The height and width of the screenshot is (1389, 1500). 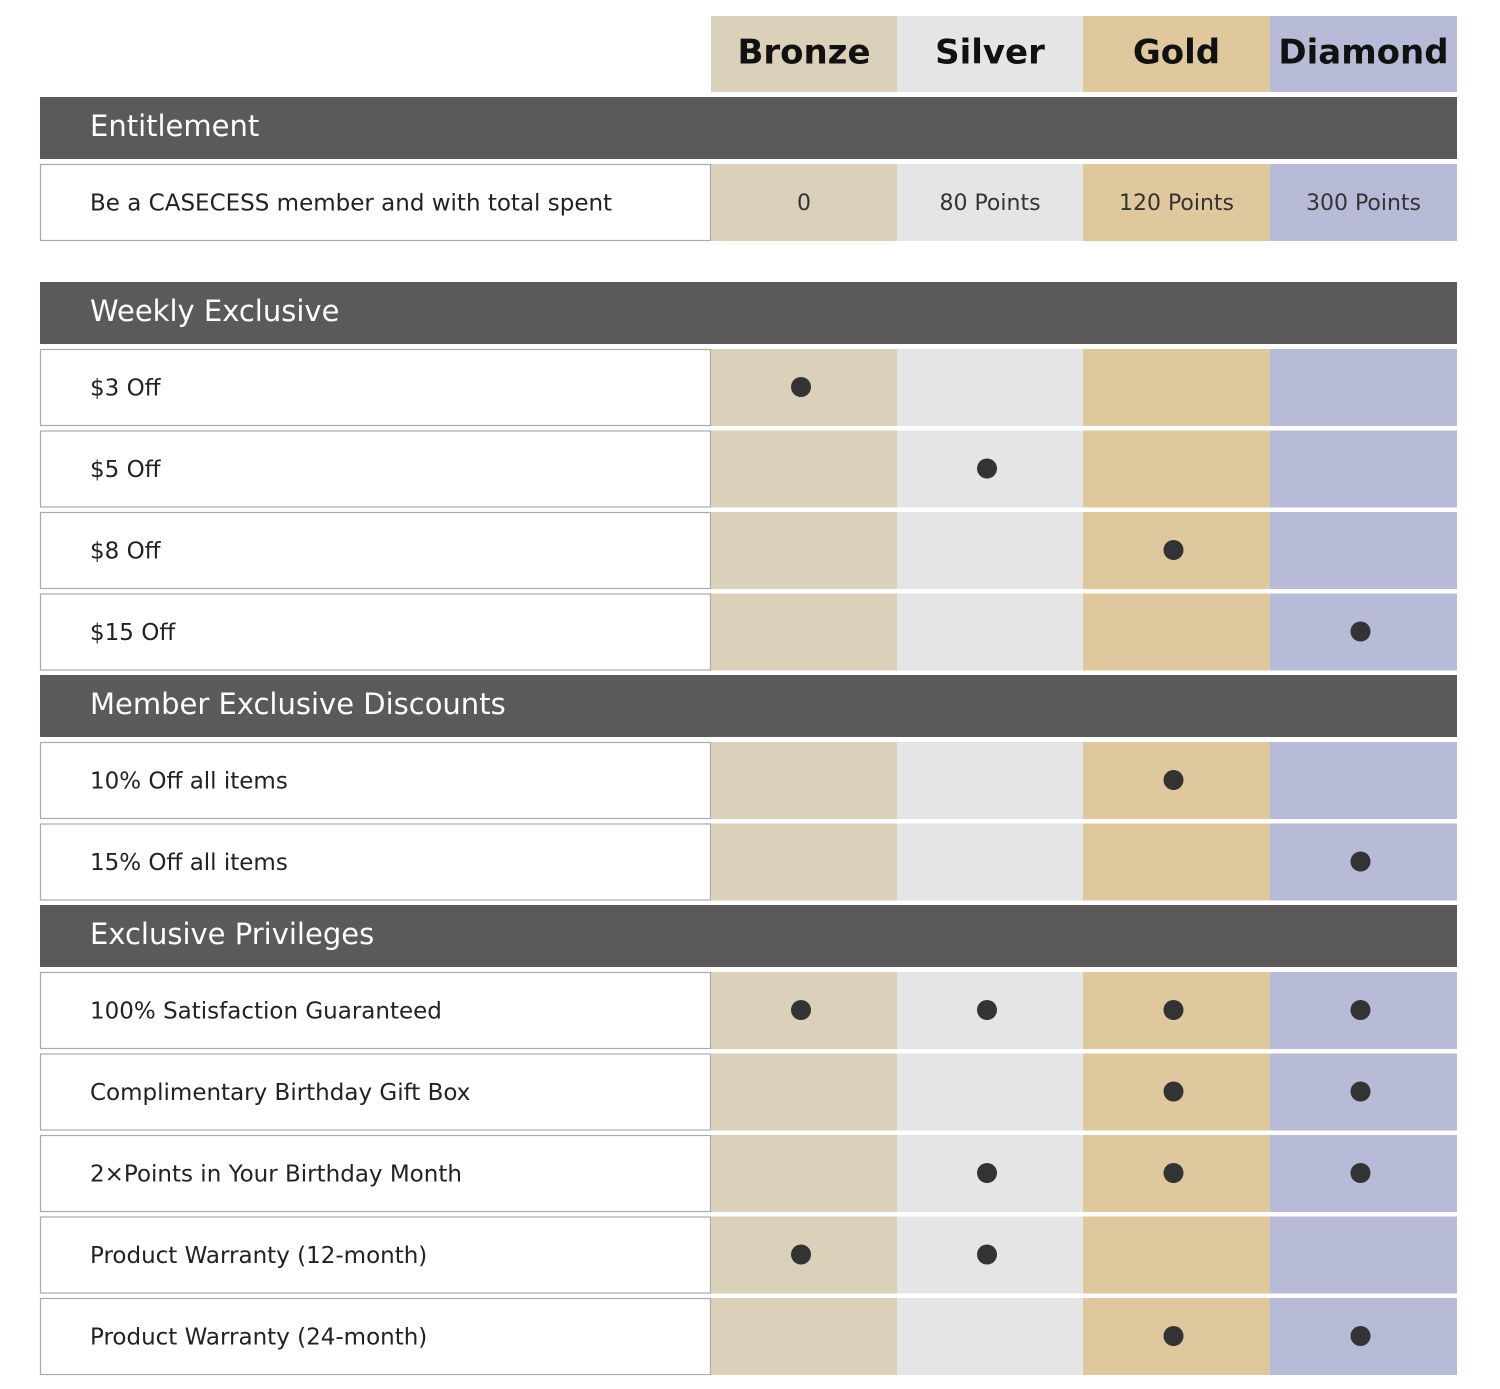 What do you see at coordinates (189, 782) in the screenshot?
I see `row-label: 10% Off all items` at bounding box center [189, 782].